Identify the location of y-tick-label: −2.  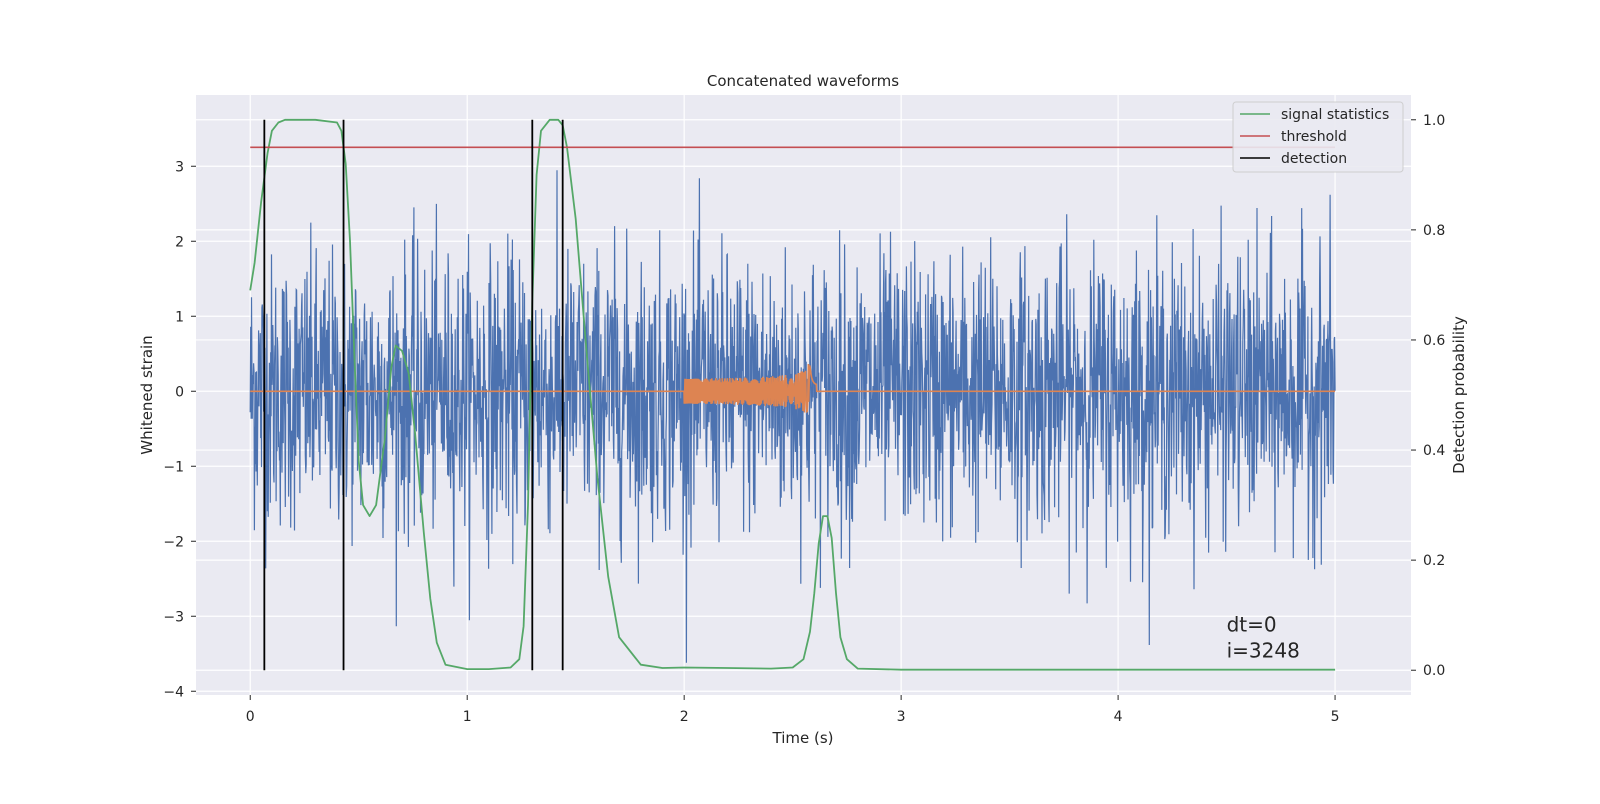
(173, 542).